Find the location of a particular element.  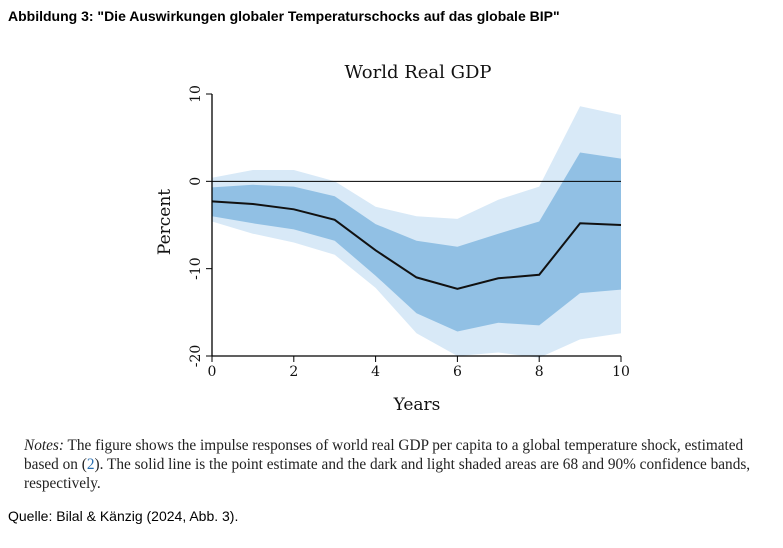

x-tick-label: 6 is located at coordinates (457, 372).